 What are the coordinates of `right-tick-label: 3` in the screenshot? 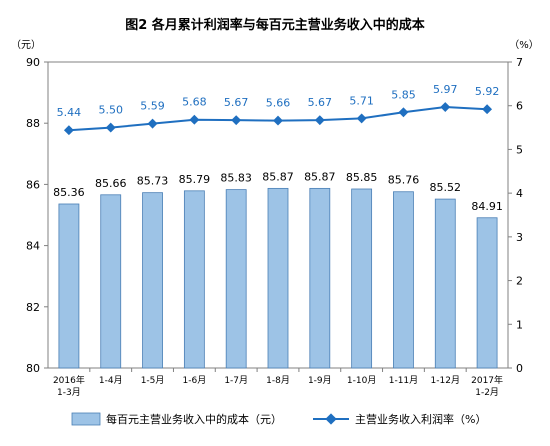 It's located at (519, 237).